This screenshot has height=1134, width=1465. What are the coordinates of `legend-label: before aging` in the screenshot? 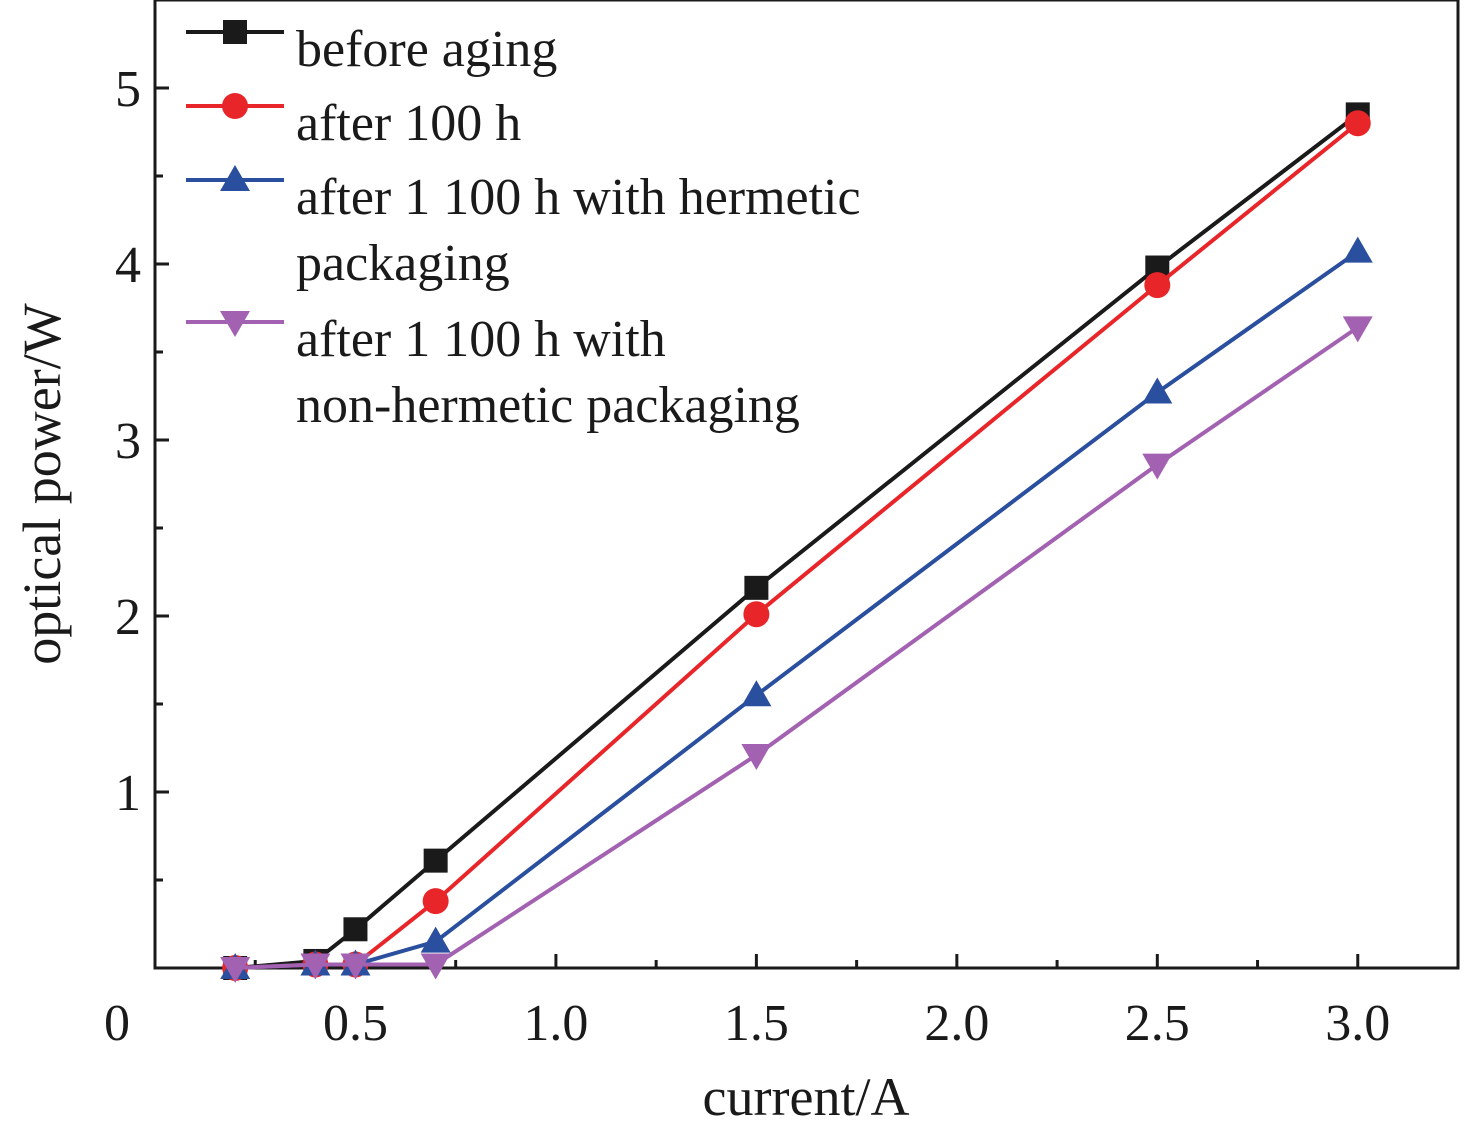 It's located at (426, 49).